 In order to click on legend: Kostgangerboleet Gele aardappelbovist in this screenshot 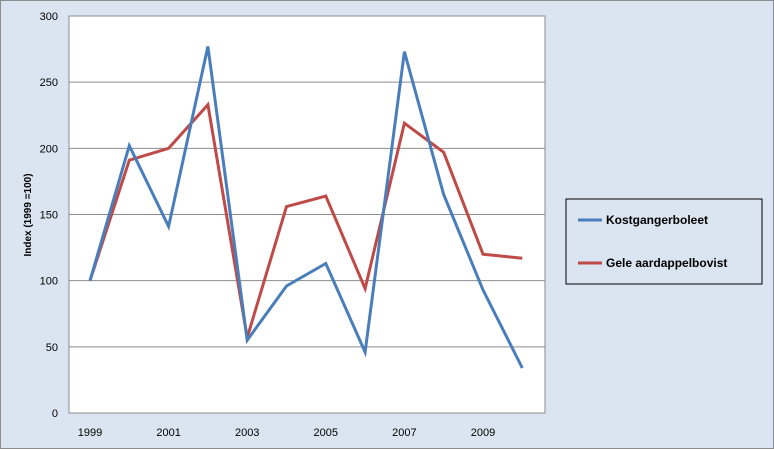, I will do `click(664, 241)`.